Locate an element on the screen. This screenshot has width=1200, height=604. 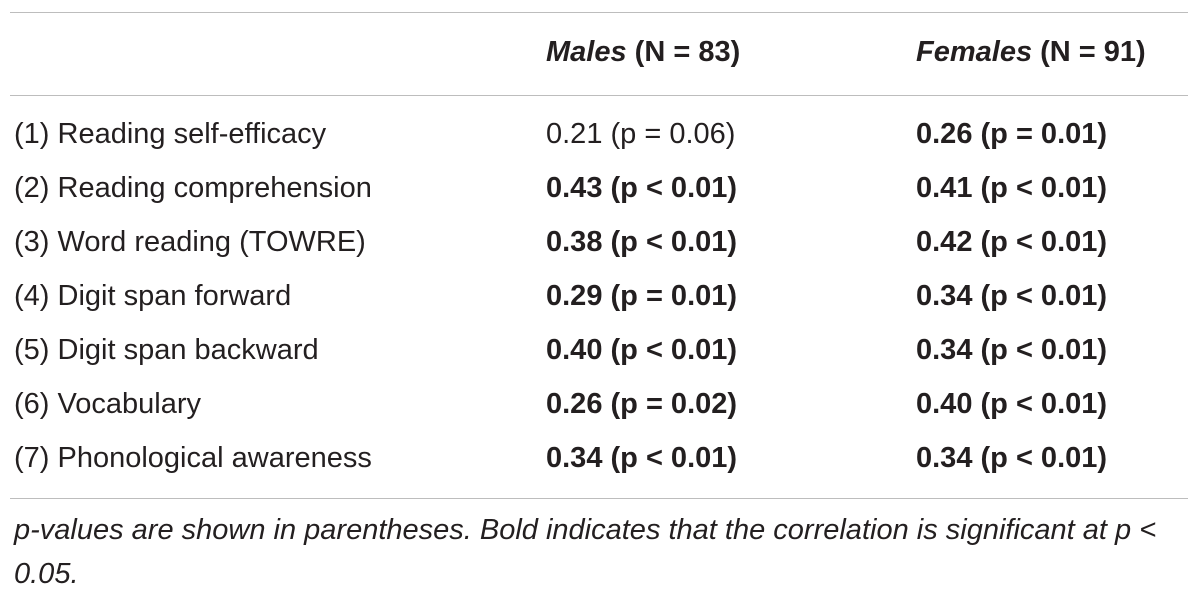
row-label: (5) Digit span backward is located at coordinates (166, 350).